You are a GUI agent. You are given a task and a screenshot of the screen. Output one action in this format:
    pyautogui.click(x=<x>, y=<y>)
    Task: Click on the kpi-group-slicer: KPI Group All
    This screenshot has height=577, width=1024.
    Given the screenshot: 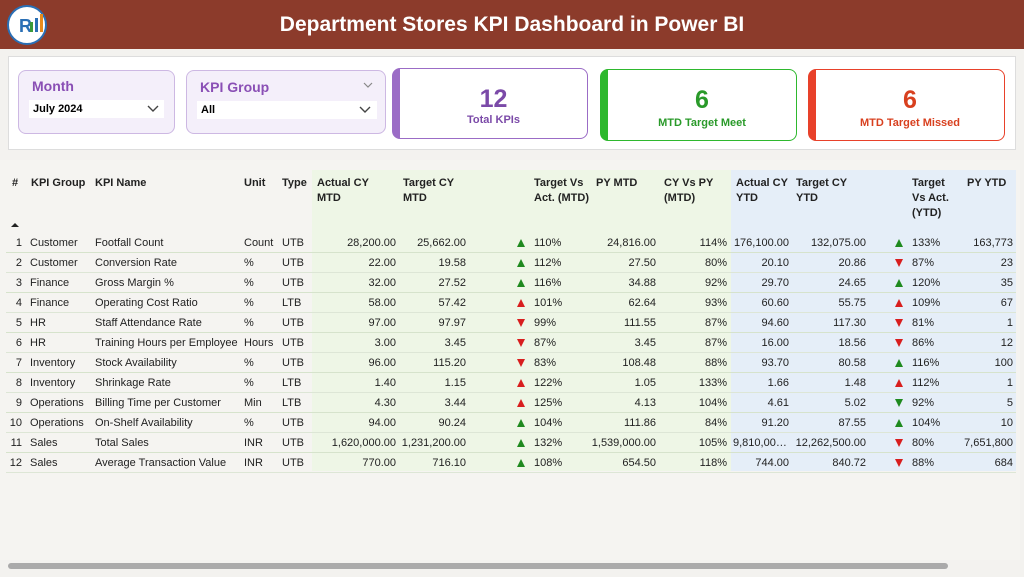 What is the action you would take?
    pyautogui.click(x=286, y=102)
    